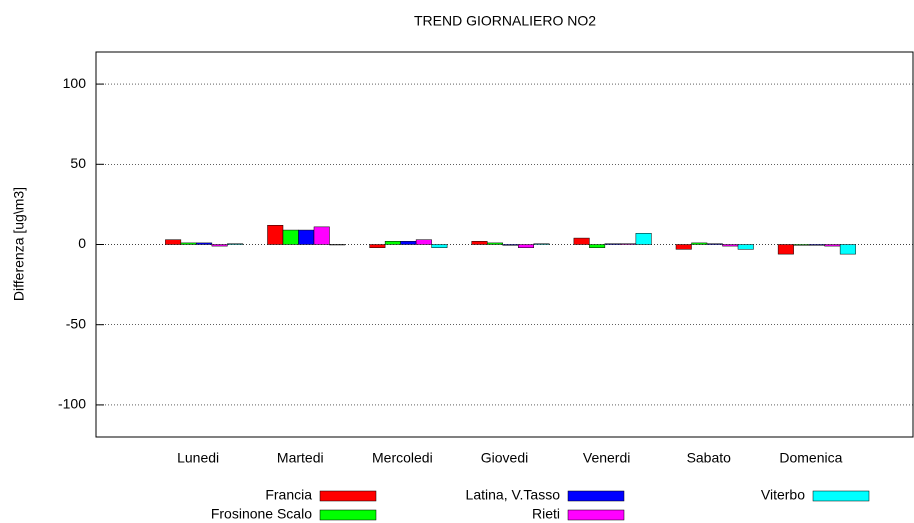 Image resolution: width=914 pixels, height=523 pixels. What do you see at coordinates (75, 83) in the screenshot?
I see `y-tick-label: 100` at bounding box center [75, 83].